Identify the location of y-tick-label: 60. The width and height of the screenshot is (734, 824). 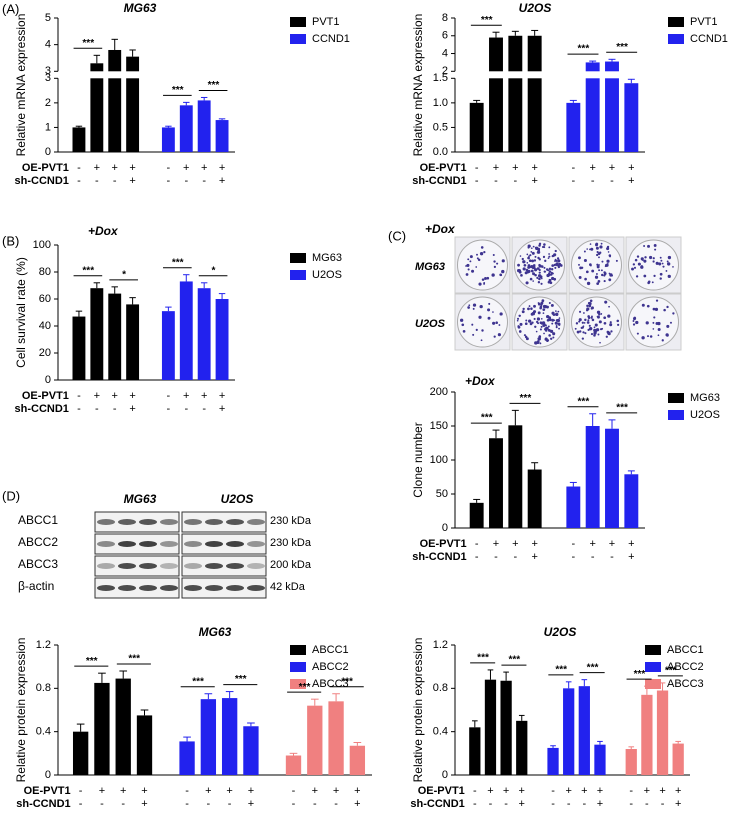
(45, 299).